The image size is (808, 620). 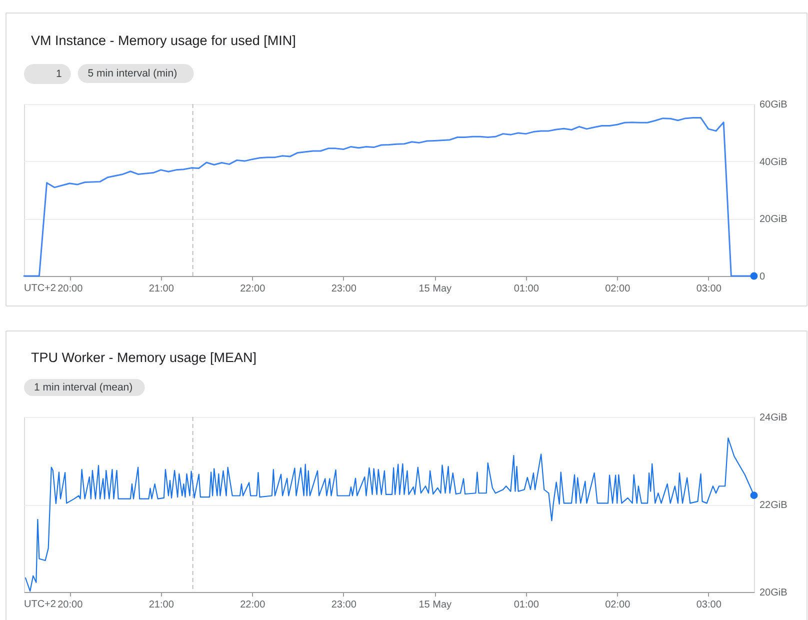 I want to click on chart-title: TPU Worker - Memory usage [MEAN], so click(x=144, y=357).